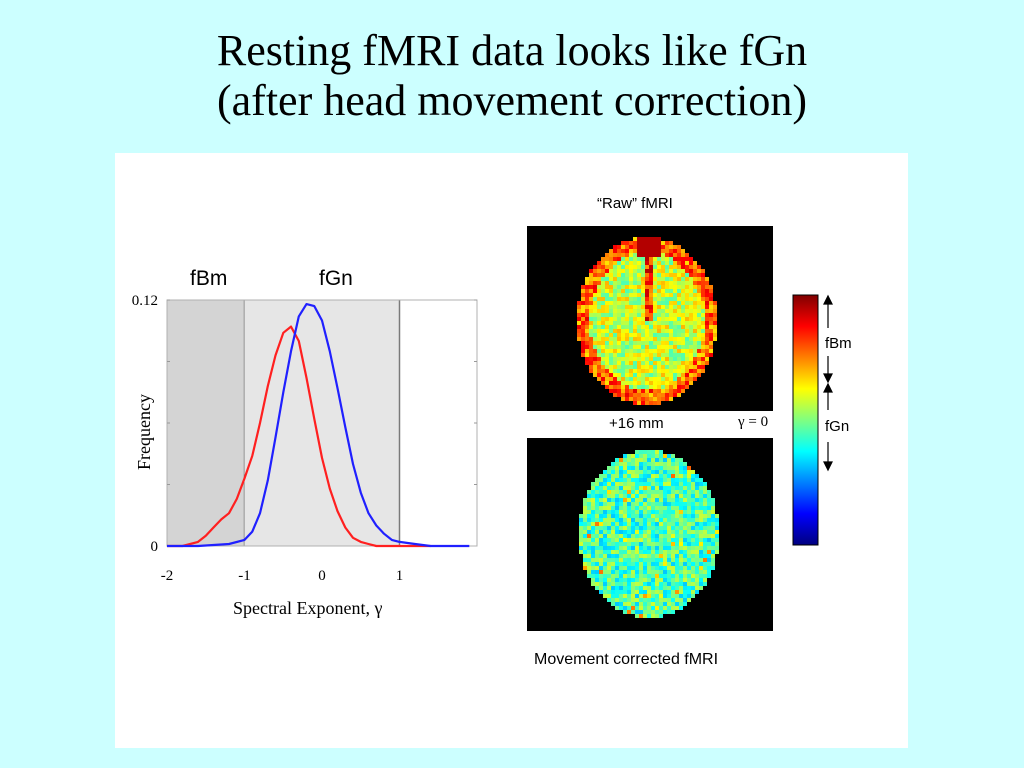  Describe the element at coordinates (244, 576) in the screenshot. I see `x-tick-label: -1` at that location.